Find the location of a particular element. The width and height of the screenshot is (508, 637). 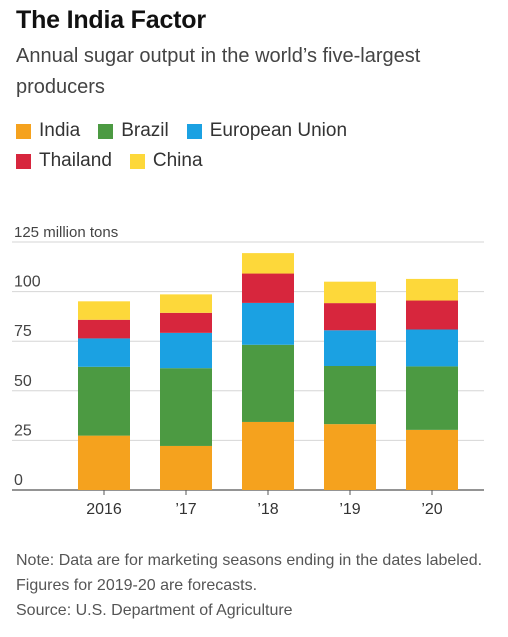

chart-title: The India Factor is located at coordinates (111, 20).